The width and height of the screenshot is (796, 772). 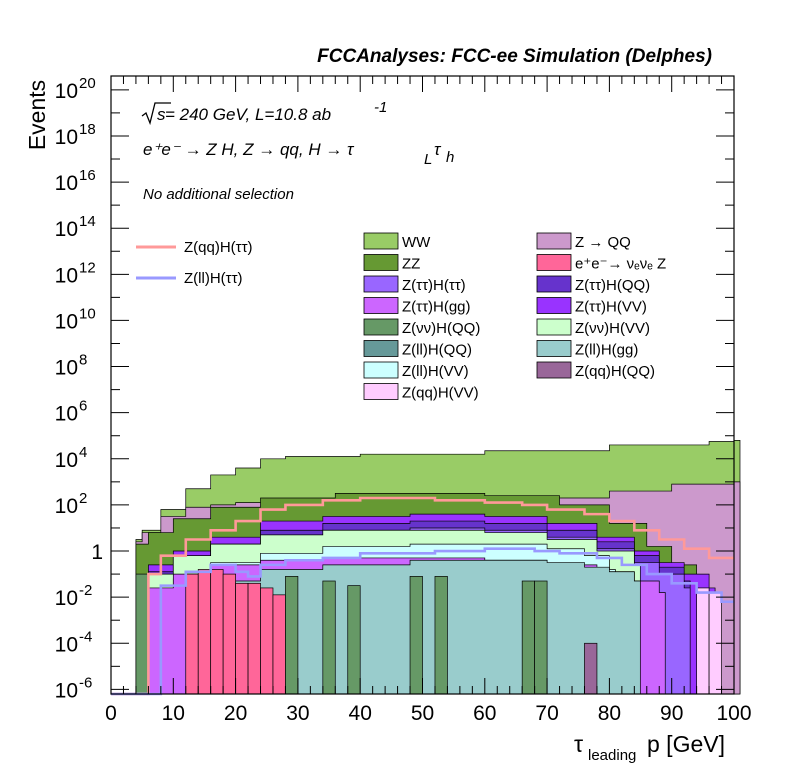 I want to click on x-tick-label-40: 40, so click(x=360, y=713).